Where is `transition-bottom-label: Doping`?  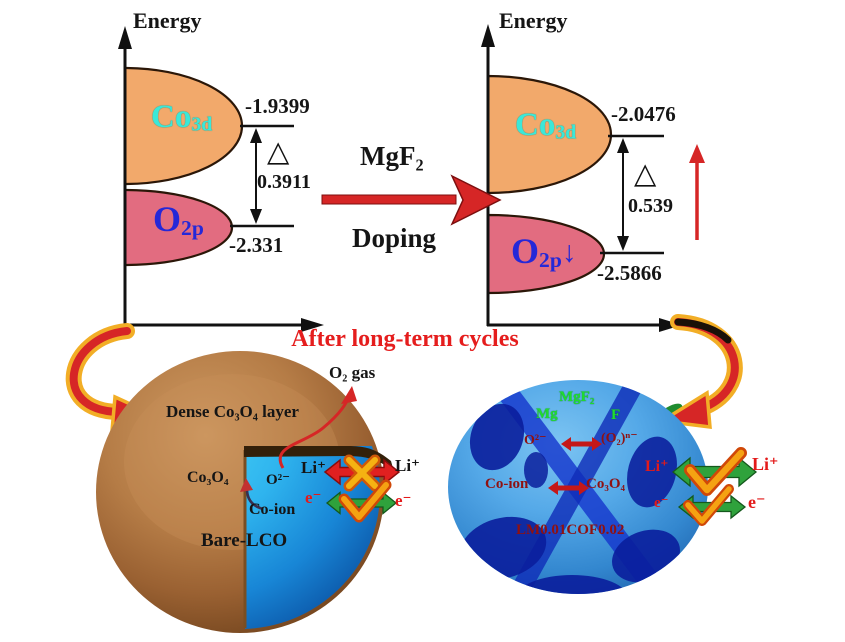
transition-bottom-label: Doping is located at coordinates (394, 238).